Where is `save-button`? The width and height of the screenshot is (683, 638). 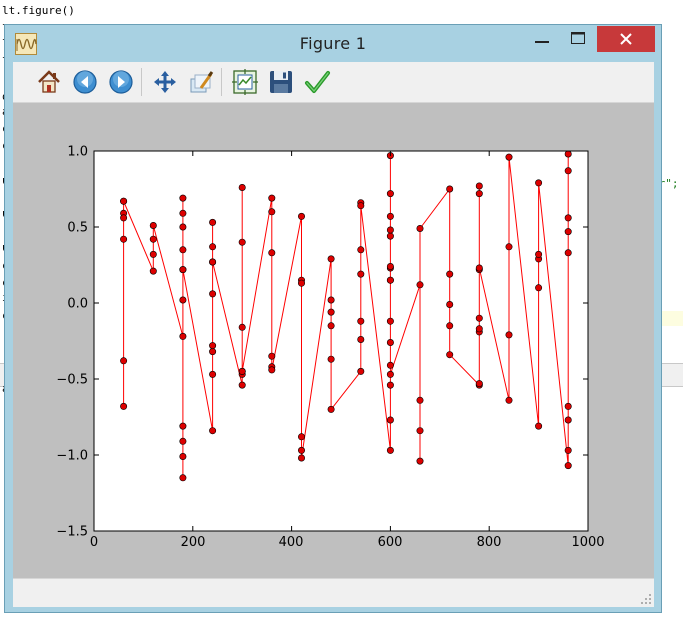 save-button is located at coordinates (281, 82).